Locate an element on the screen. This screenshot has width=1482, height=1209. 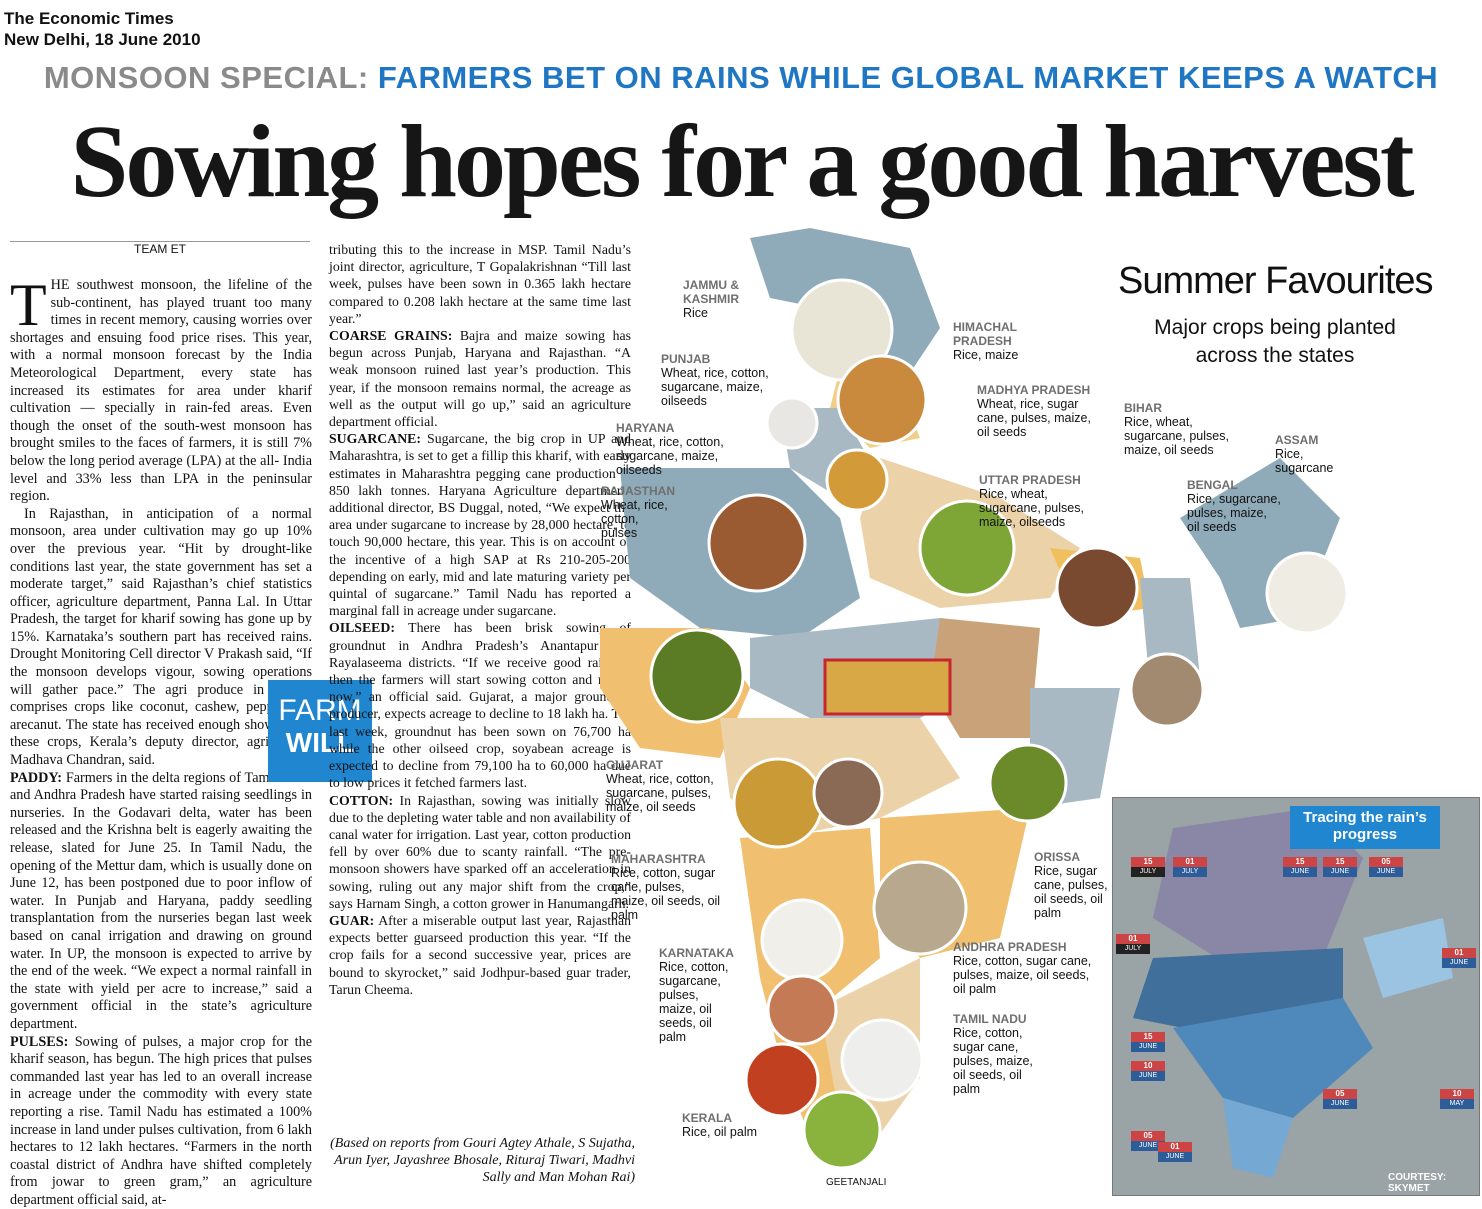
crop-photo-wheat-haryana is located at coordinates (857, 480).